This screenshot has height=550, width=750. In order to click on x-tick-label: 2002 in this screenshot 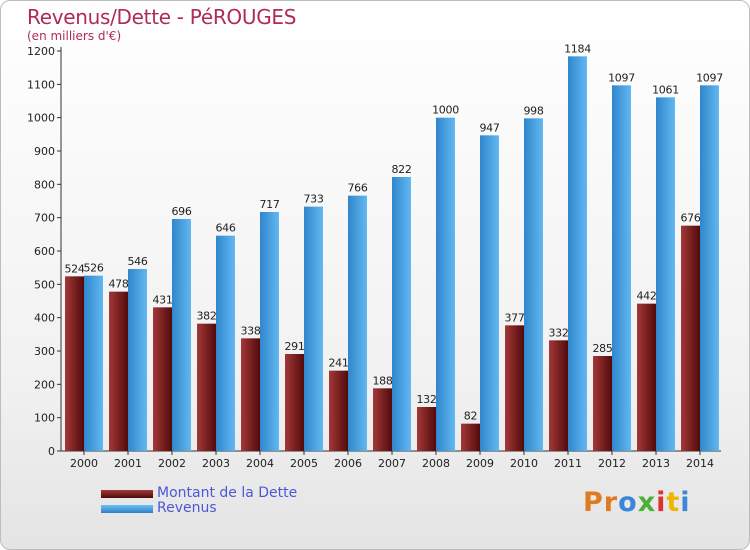, I will do `click(172, 463)`.